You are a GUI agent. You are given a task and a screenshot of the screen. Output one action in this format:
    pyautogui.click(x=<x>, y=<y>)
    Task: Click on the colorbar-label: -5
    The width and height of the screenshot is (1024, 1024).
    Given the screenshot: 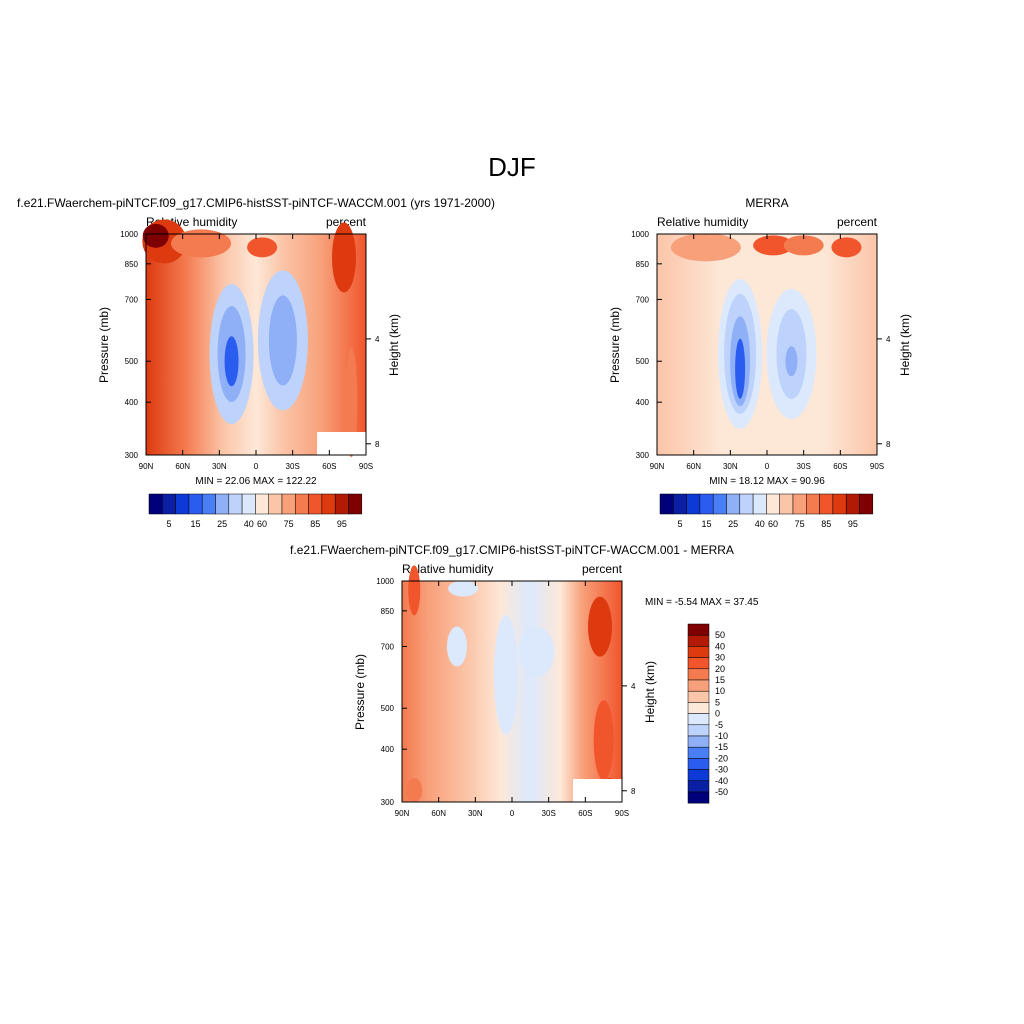 What is the action you would take?
    pyautogui.click(x=719, y=725)
    